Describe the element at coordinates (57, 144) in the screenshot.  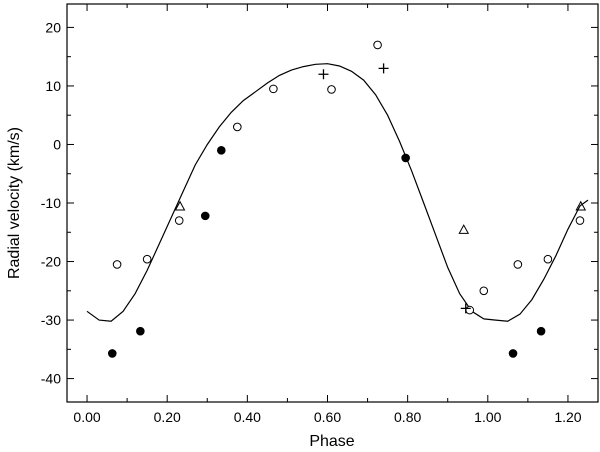
I see `y-tick-label: 0` at that location.